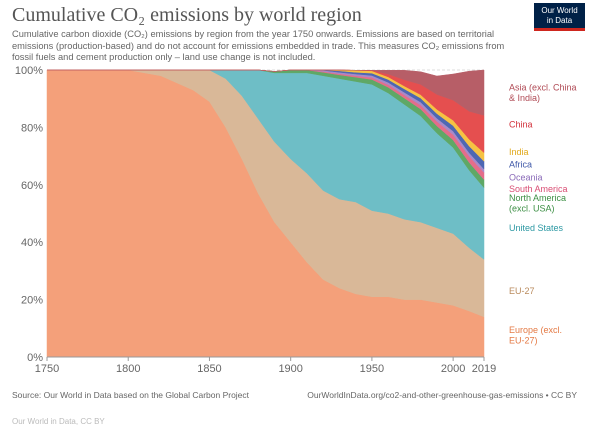 The height and width of the screenshot is (434, 595). Describe the element at coordinates (266, 92) in the screenshot. I see `area-asia-excl-china-india` at that location.